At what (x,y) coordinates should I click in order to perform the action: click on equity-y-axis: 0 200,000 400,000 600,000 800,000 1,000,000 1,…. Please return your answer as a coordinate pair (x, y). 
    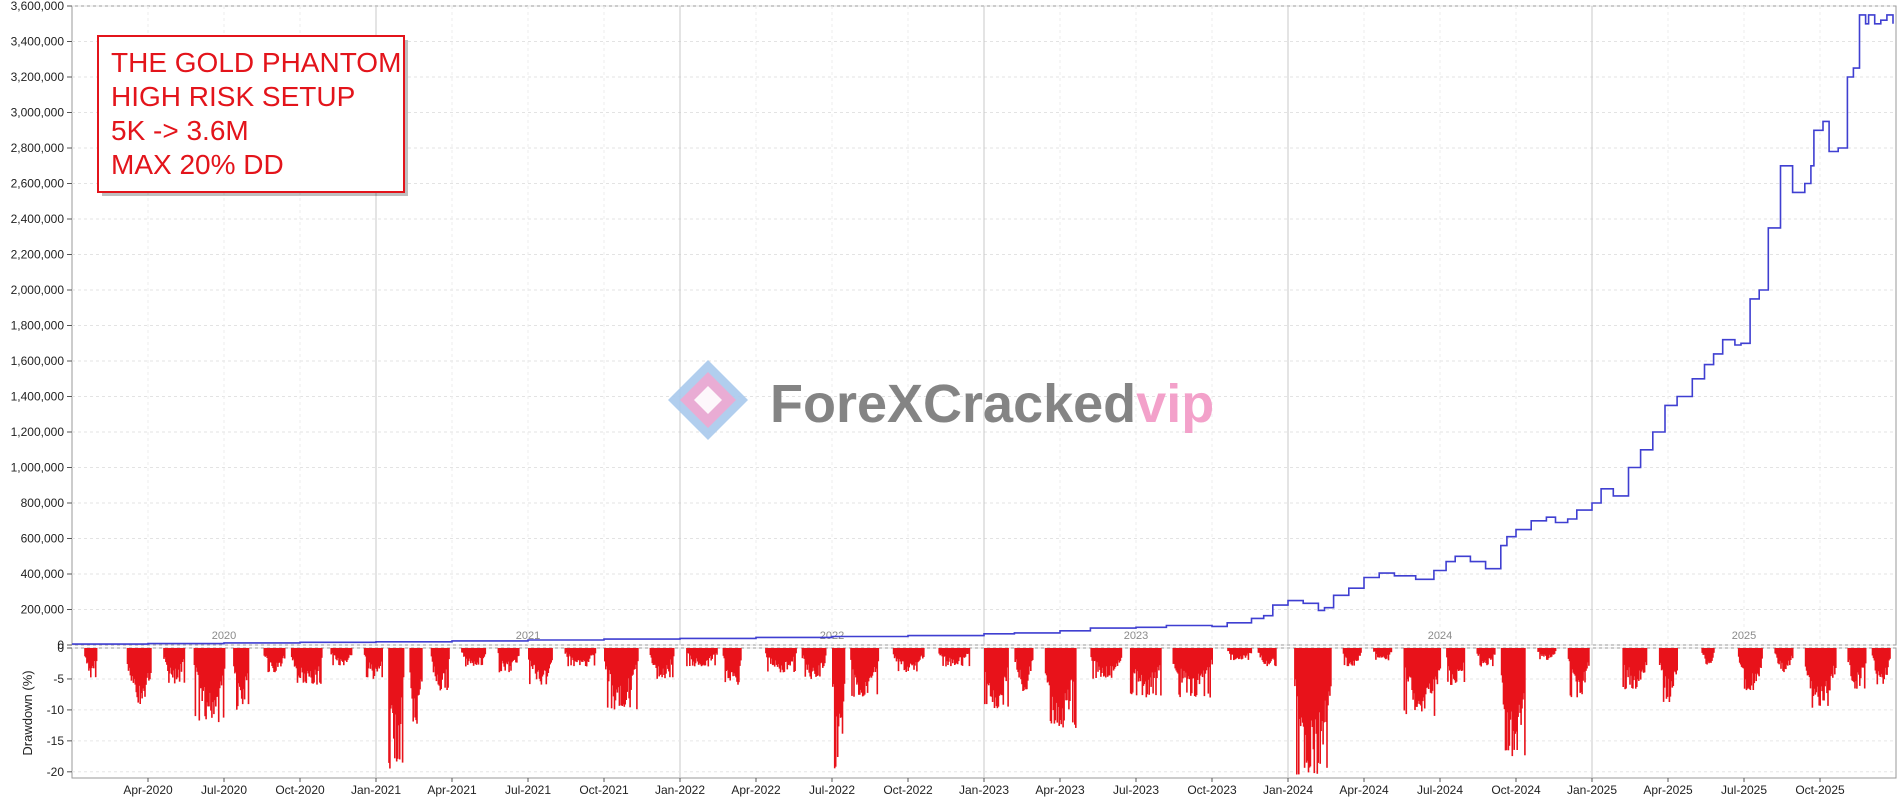
    Looking at the image, I should click on (41, 326).